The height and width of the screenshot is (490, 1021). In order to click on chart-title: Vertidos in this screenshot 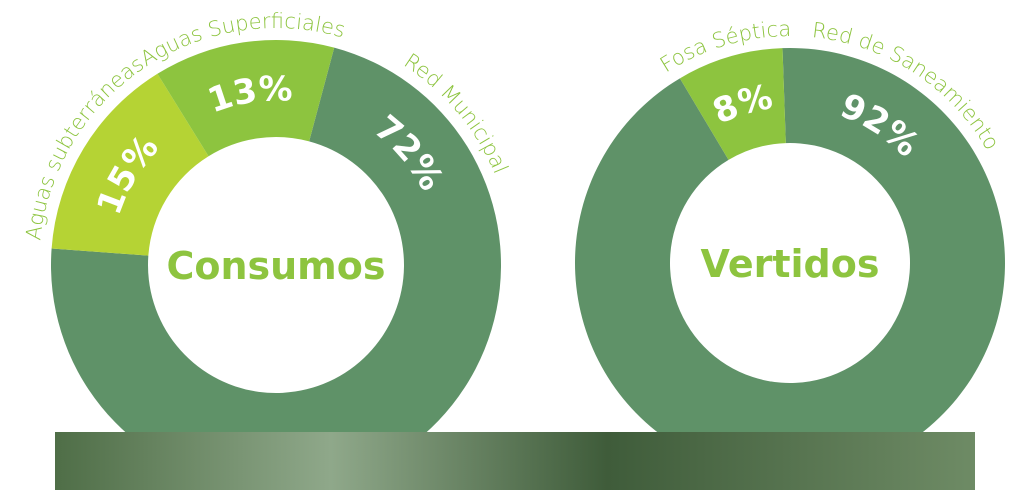, I will do `click(790, 264)`.